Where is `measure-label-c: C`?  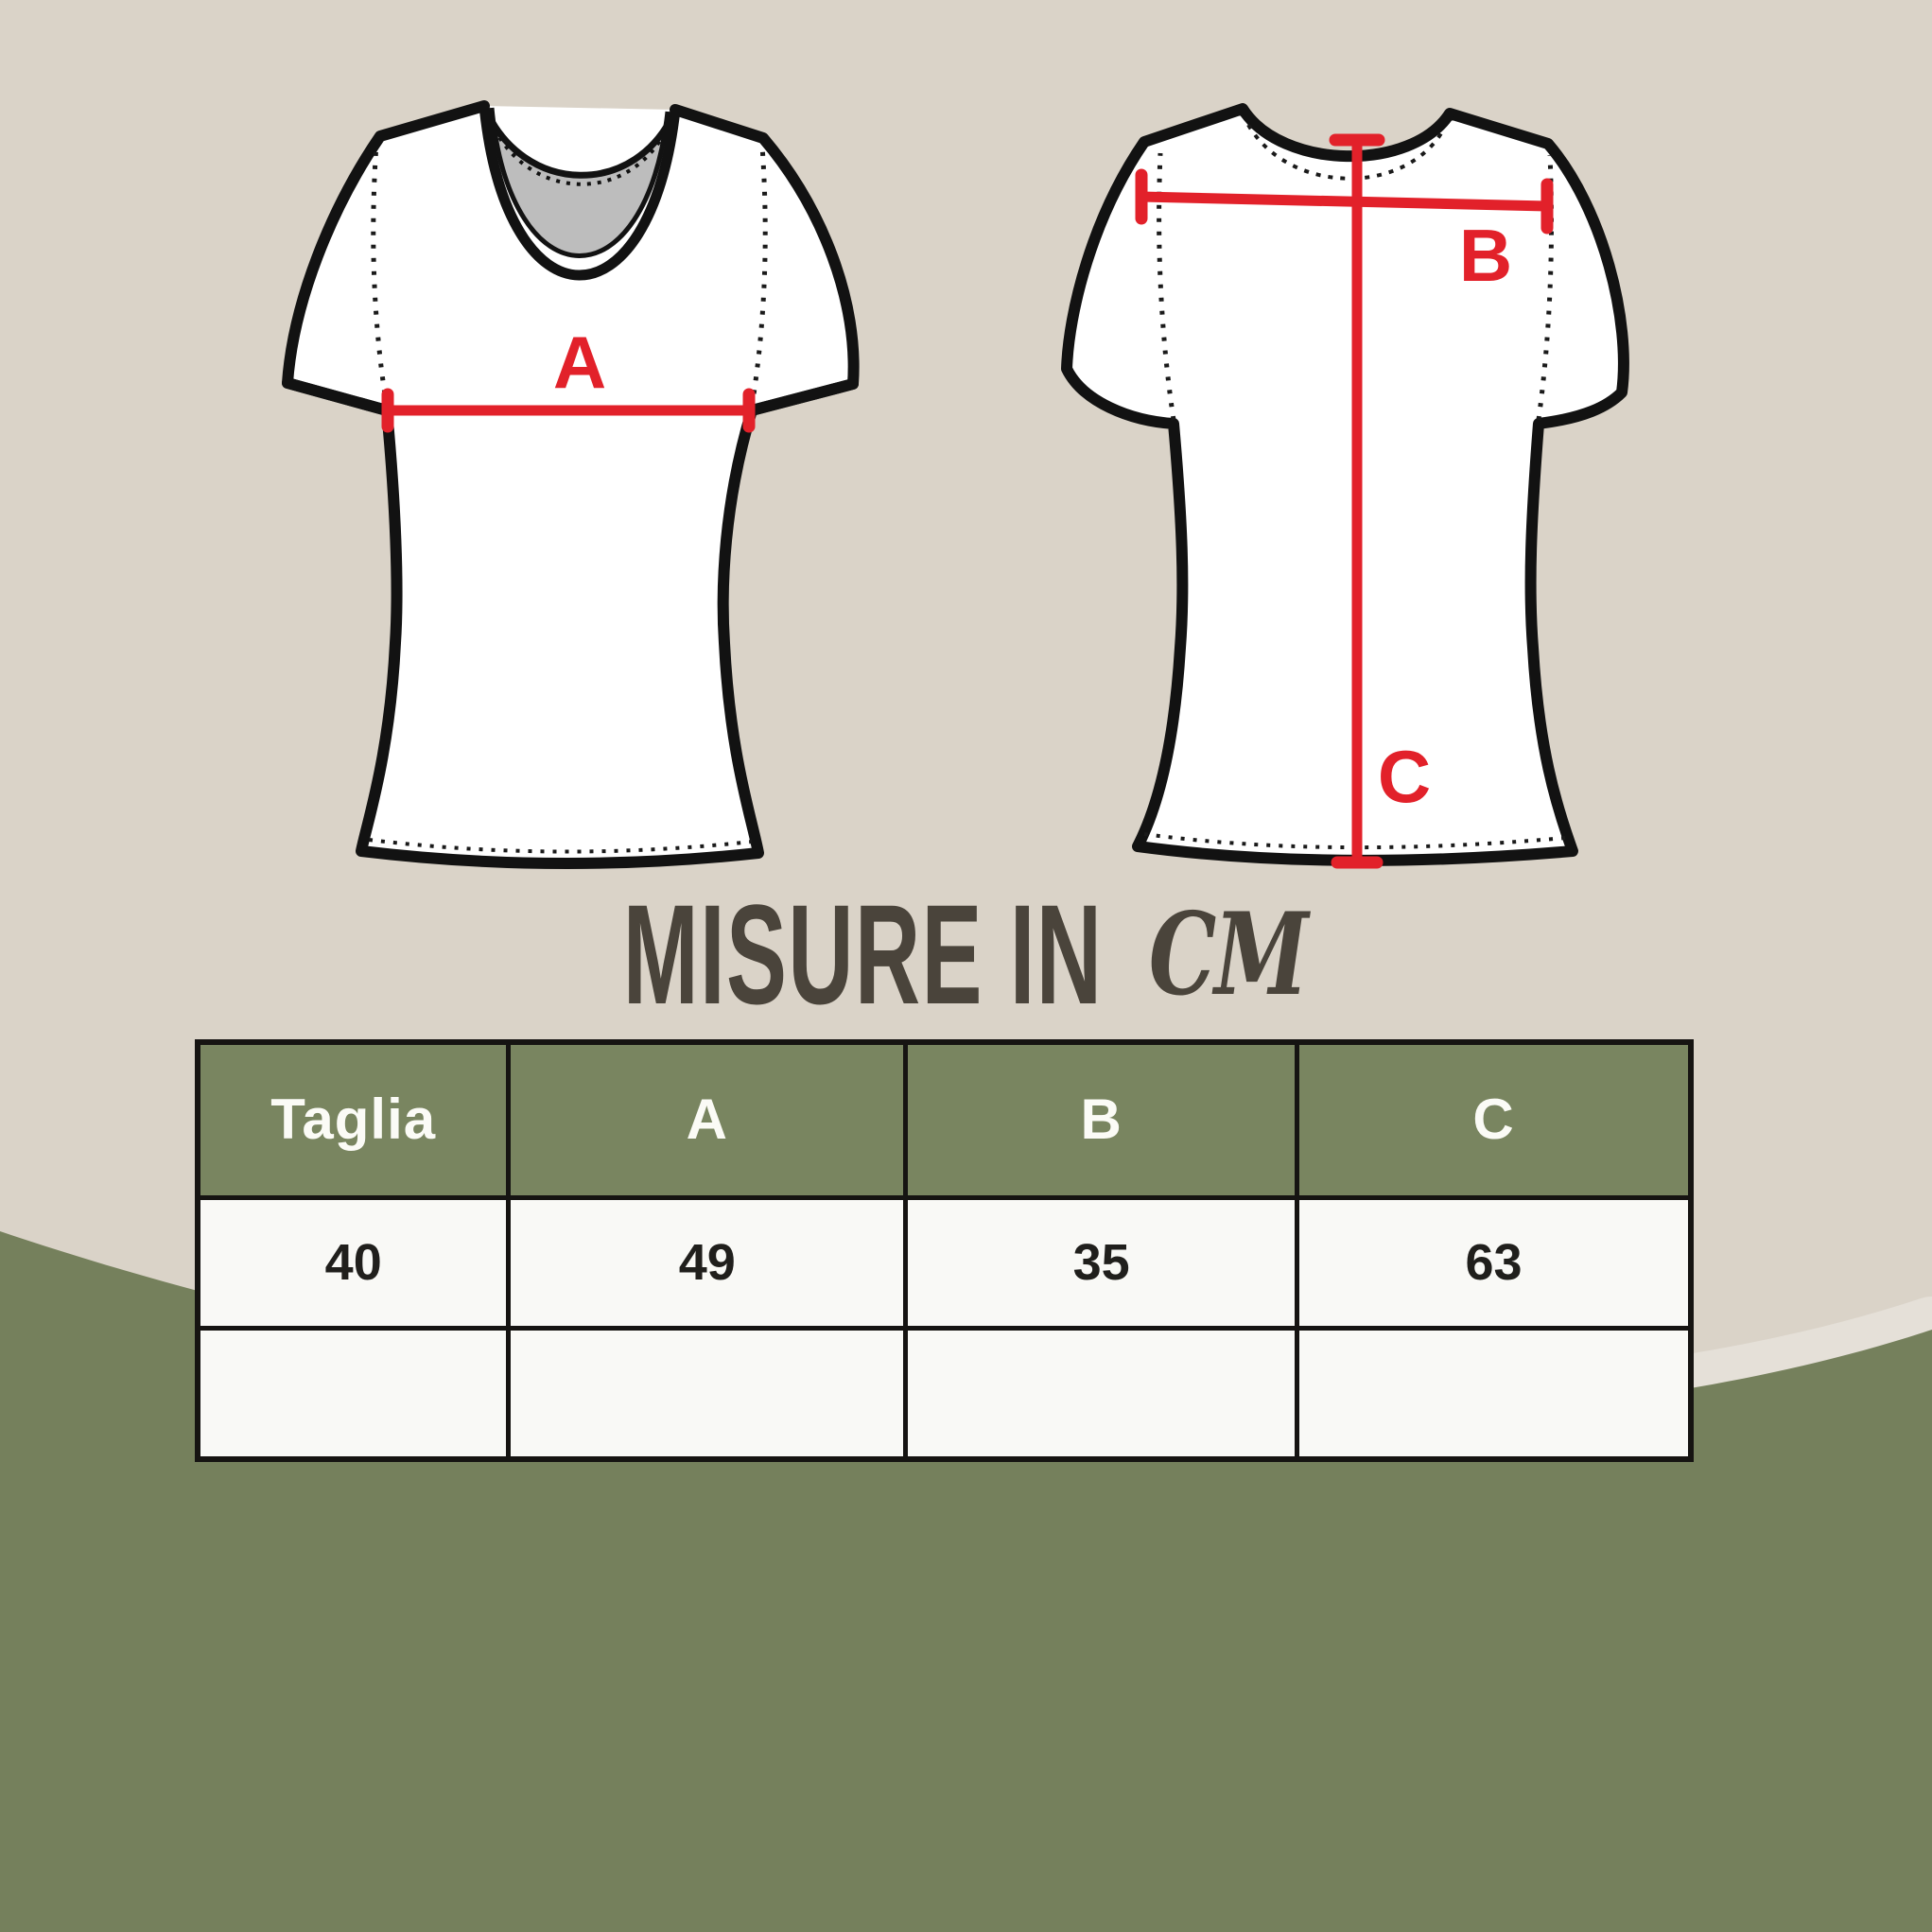
measure-label-c: C is located at coordinates (1404, 776).